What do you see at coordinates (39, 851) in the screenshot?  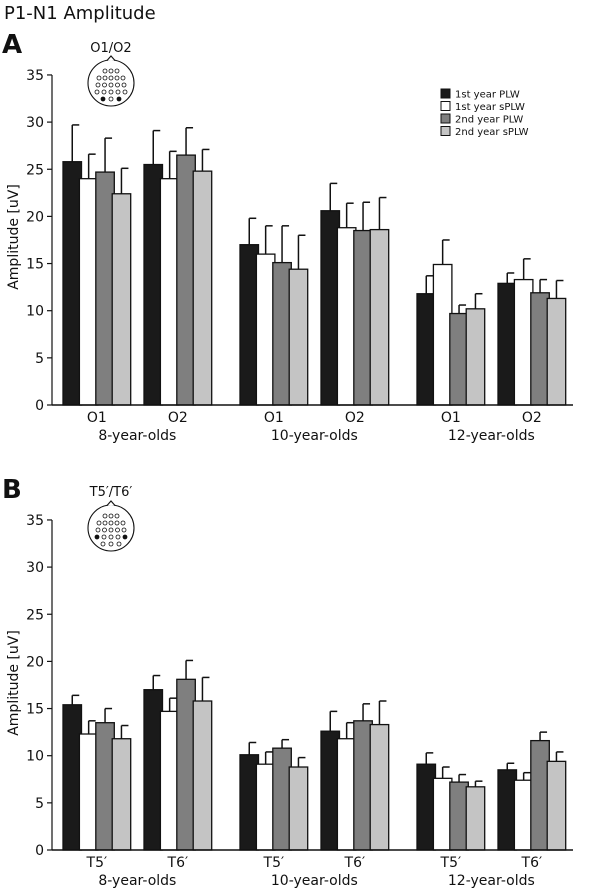 I see `y-tick-label-b: 0` at bounding box center [39, 851].